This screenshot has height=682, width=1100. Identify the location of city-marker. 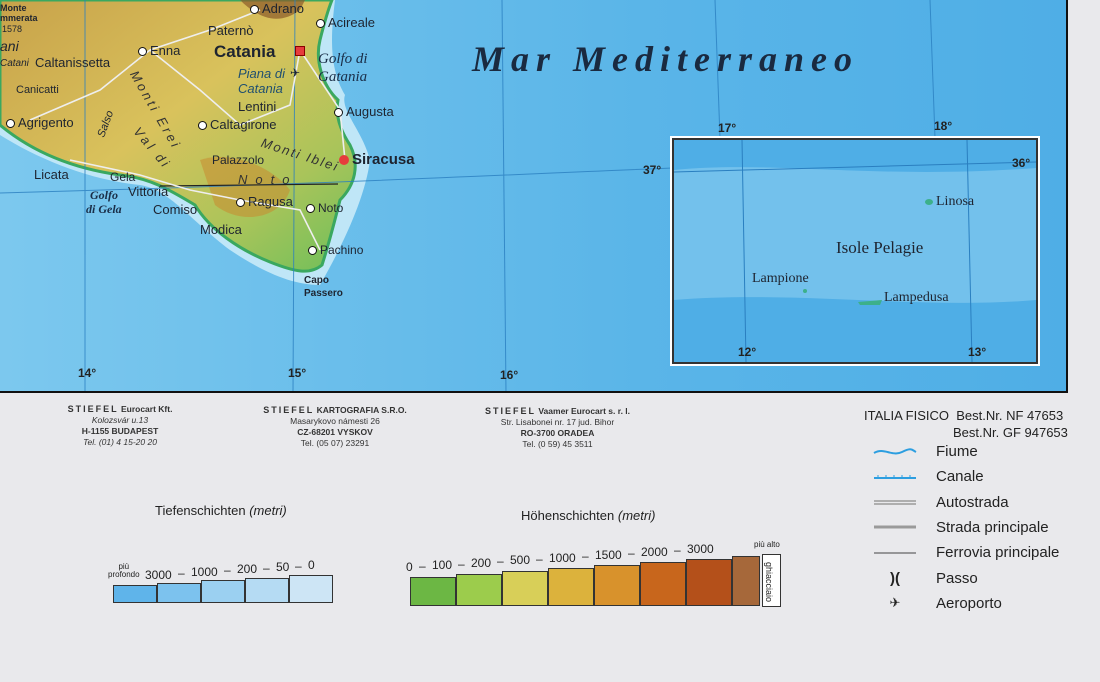
(344, 160).